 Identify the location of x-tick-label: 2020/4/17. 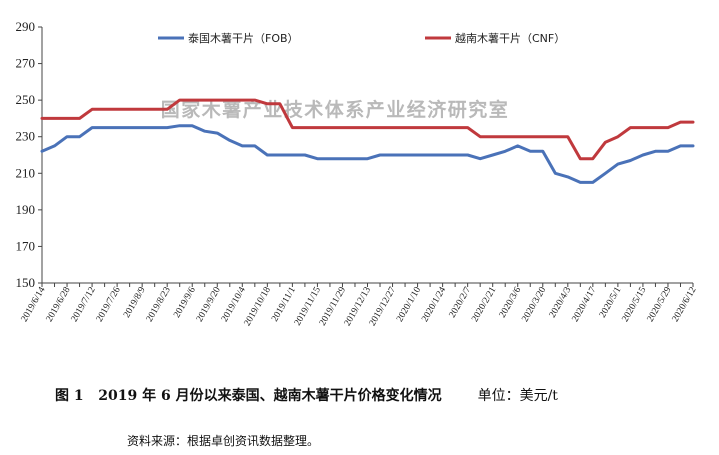
(585, 304).